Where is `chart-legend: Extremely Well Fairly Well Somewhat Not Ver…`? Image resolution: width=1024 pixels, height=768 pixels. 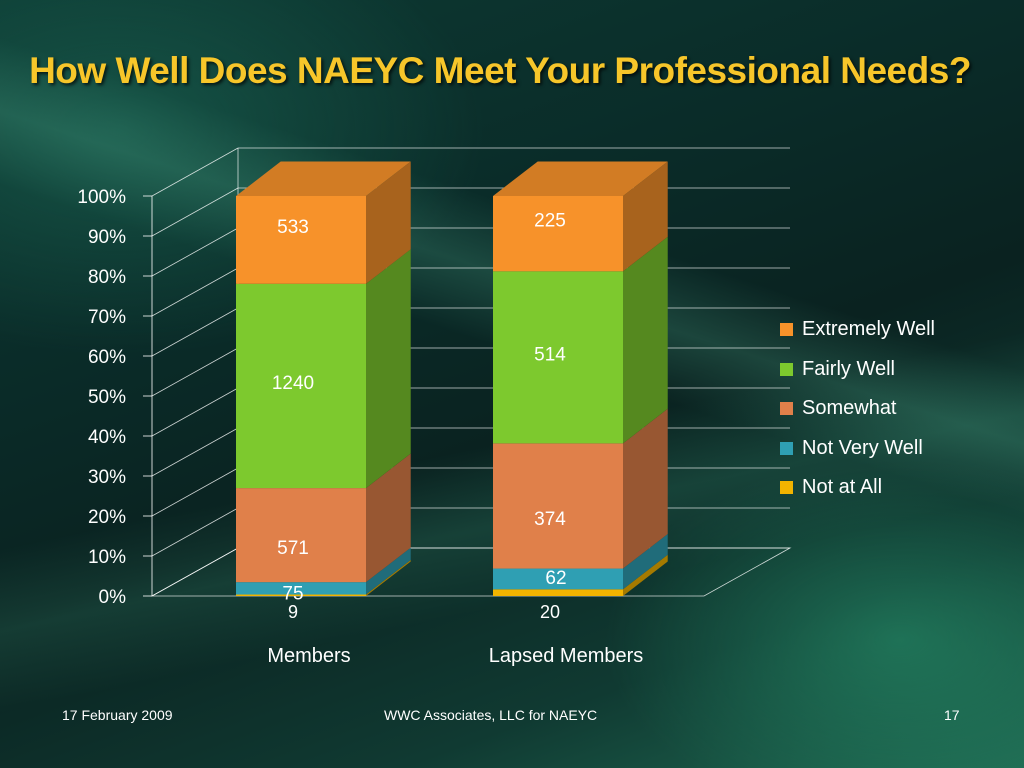 chart-legend: Extremely Well Fairly Well Somewhat Not Ver… is located at coordinates (857, 409).